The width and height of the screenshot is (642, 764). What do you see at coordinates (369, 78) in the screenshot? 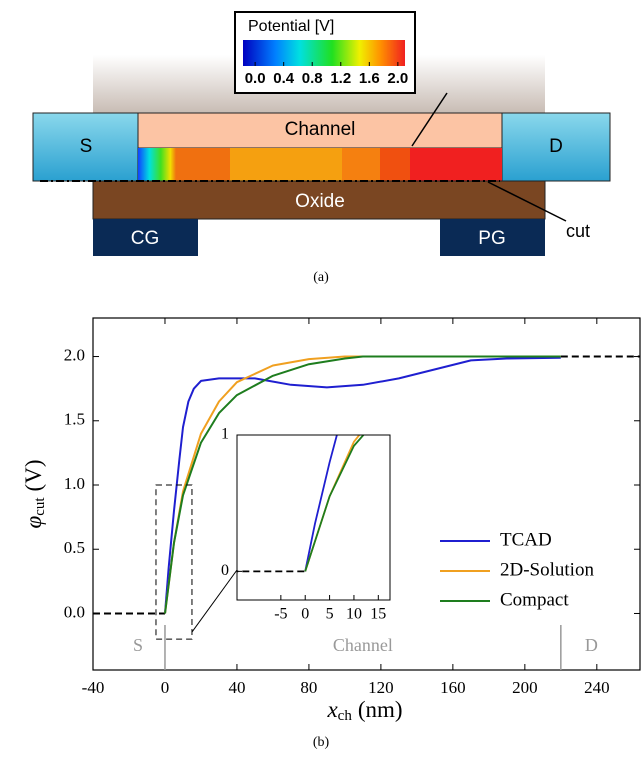
I see `colorbar-tick-label: 1.6` at bounding box center [369, 78].